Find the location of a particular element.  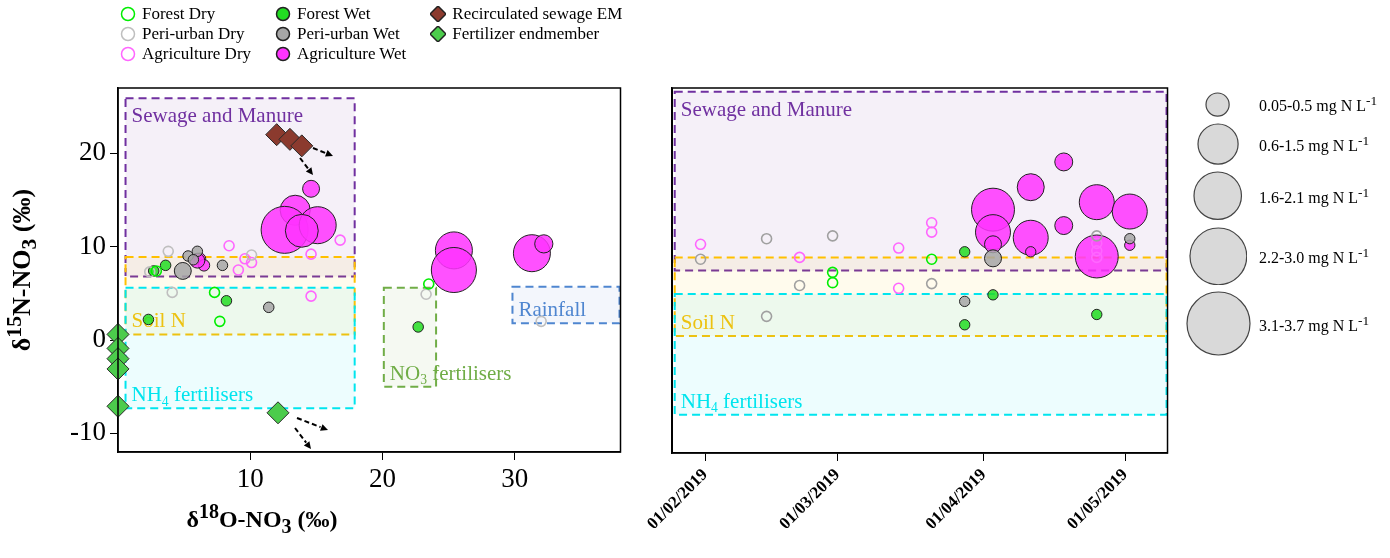

legend-label: Forest Dry is located at coordinates (179, 14).